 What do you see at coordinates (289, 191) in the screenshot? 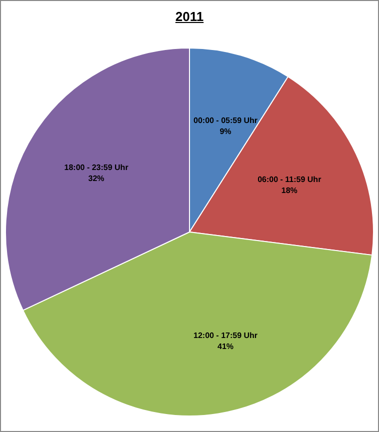
I see `data-label: 18%` at bounding box center [289, 191].